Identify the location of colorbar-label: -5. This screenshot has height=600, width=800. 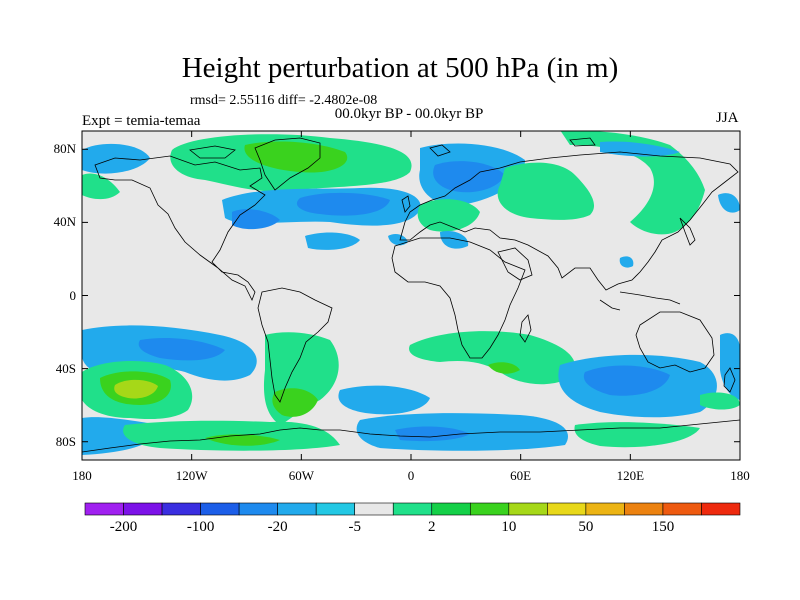
(354, 527).